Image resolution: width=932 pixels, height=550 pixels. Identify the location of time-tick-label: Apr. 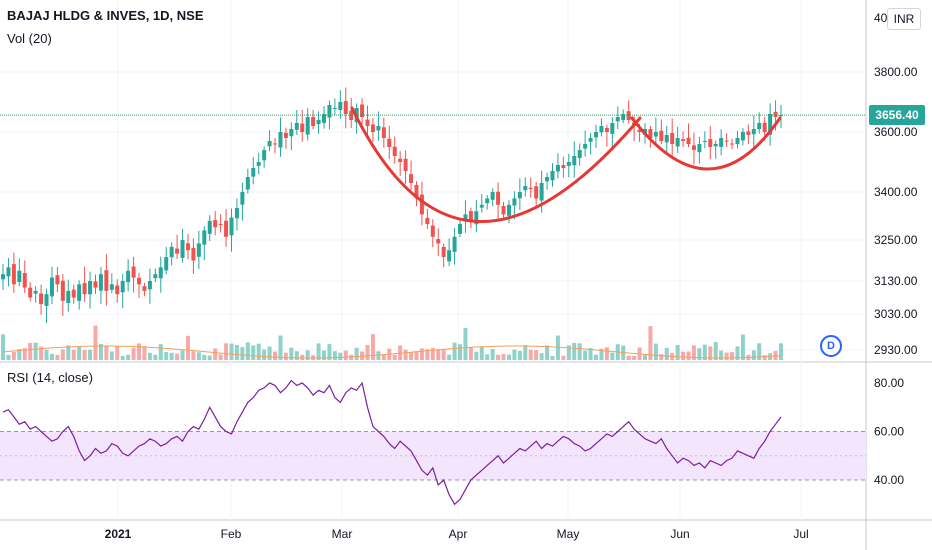
(458, 534).